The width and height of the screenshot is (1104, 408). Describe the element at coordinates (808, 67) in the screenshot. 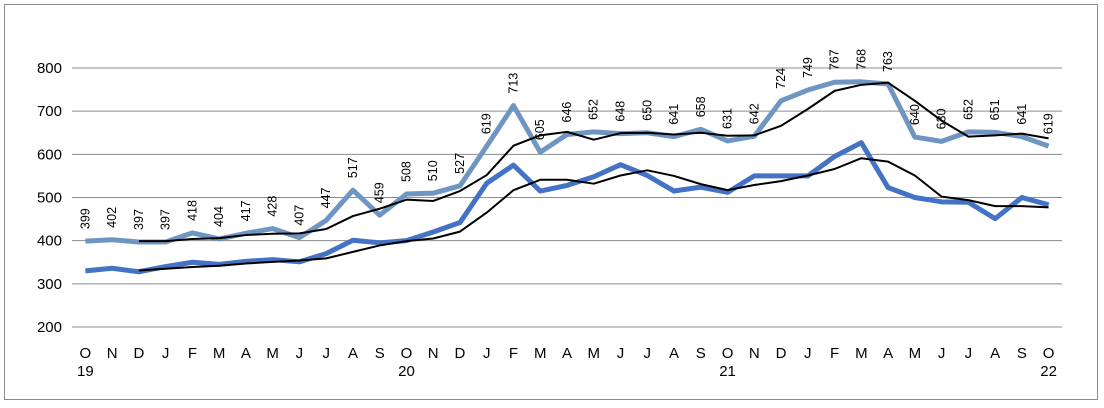

I see `data-label: 749` at that location.